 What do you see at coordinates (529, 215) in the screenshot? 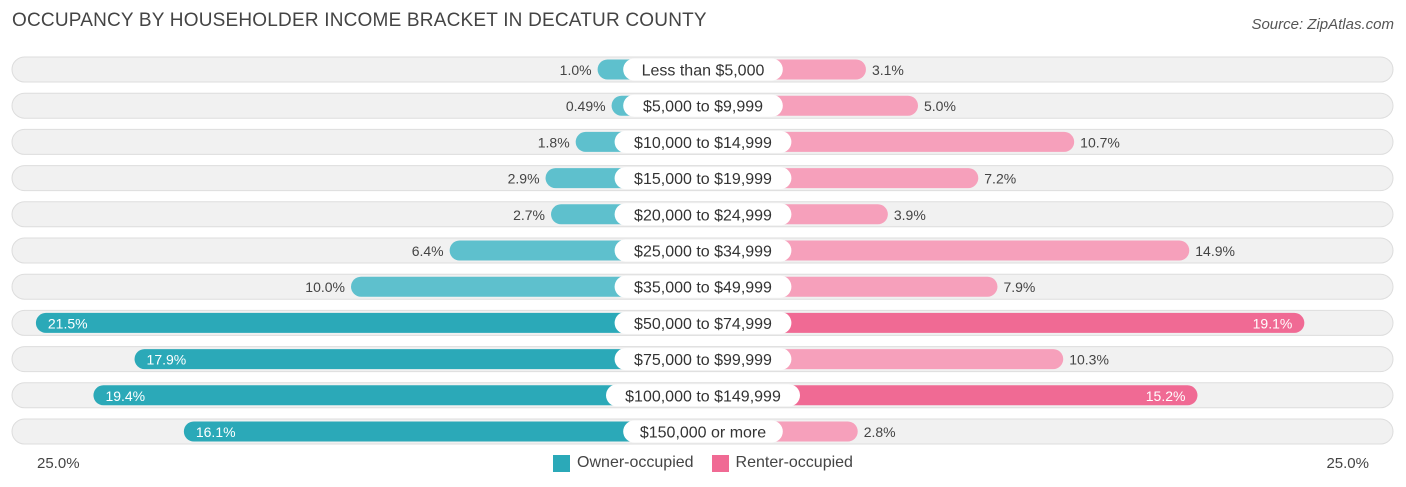
I see `owner-value-label: 2.7%` at bounding box center [529, 215].